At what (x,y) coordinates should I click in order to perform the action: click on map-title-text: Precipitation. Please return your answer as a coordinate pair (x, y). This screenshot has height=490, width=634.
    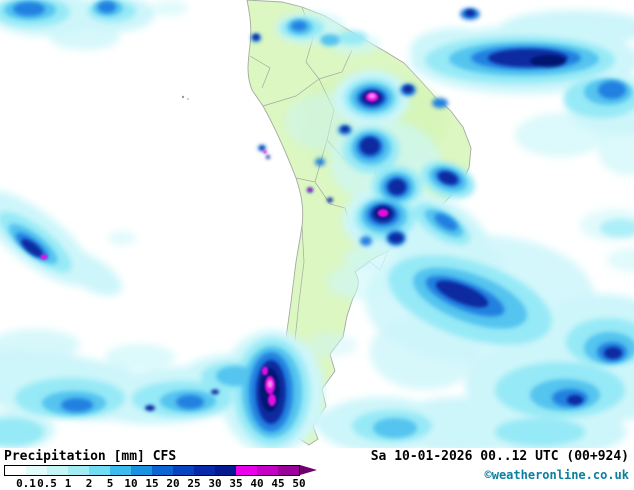
    Looking at the image, I should click on (55, 456).